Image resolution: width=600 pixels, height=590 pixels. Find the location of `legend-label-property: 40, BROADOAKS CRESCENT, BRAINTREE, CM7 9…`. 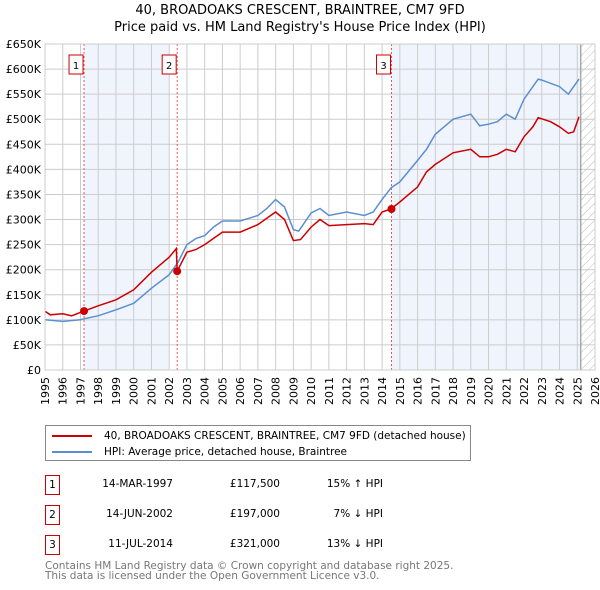

legend-label-property: 40, BROADOAKS CRESCENT, BRAINTREE, CM7 9… is located at coordinates (285, 436).